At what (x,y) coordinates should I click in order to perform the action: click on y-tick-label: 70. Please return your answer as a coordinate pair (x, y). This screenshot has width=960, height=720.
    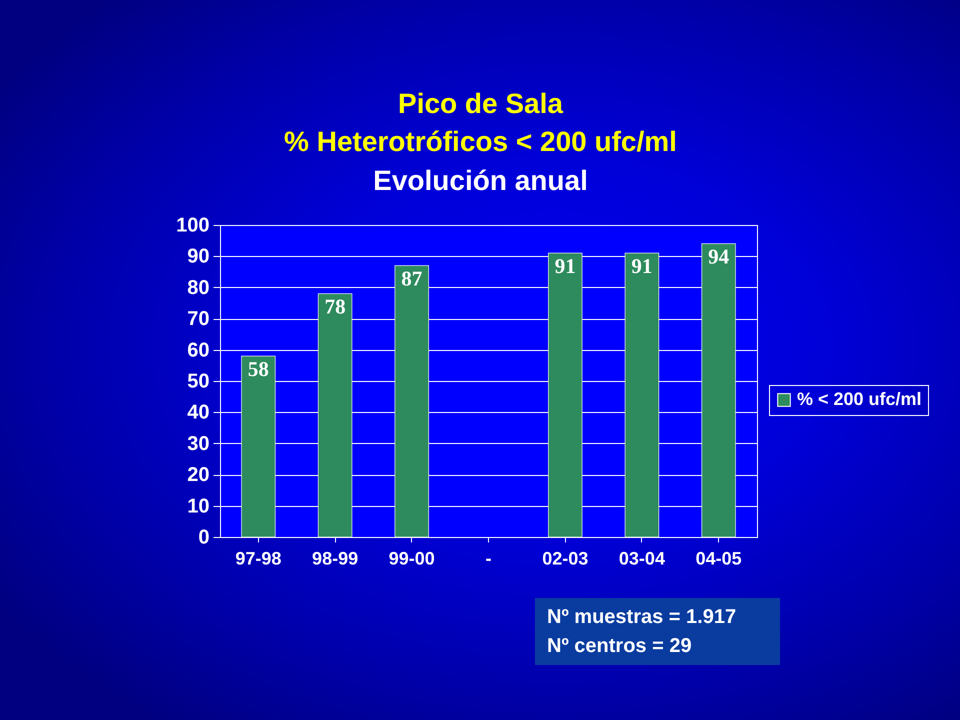
    Looking at the image, I should click on (198, 319).